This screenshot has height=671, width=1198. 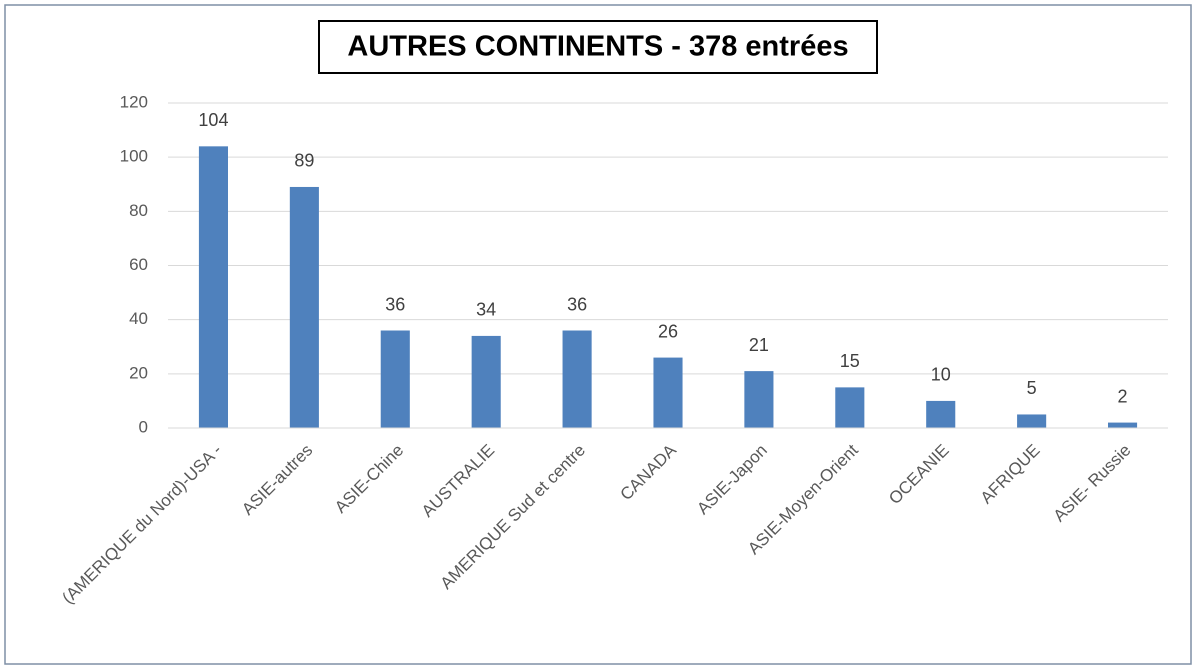 What do you see at coordinates (1123, 396) in the screenshot?
I see `data-label: 2` at bounding box center [1123, 396].